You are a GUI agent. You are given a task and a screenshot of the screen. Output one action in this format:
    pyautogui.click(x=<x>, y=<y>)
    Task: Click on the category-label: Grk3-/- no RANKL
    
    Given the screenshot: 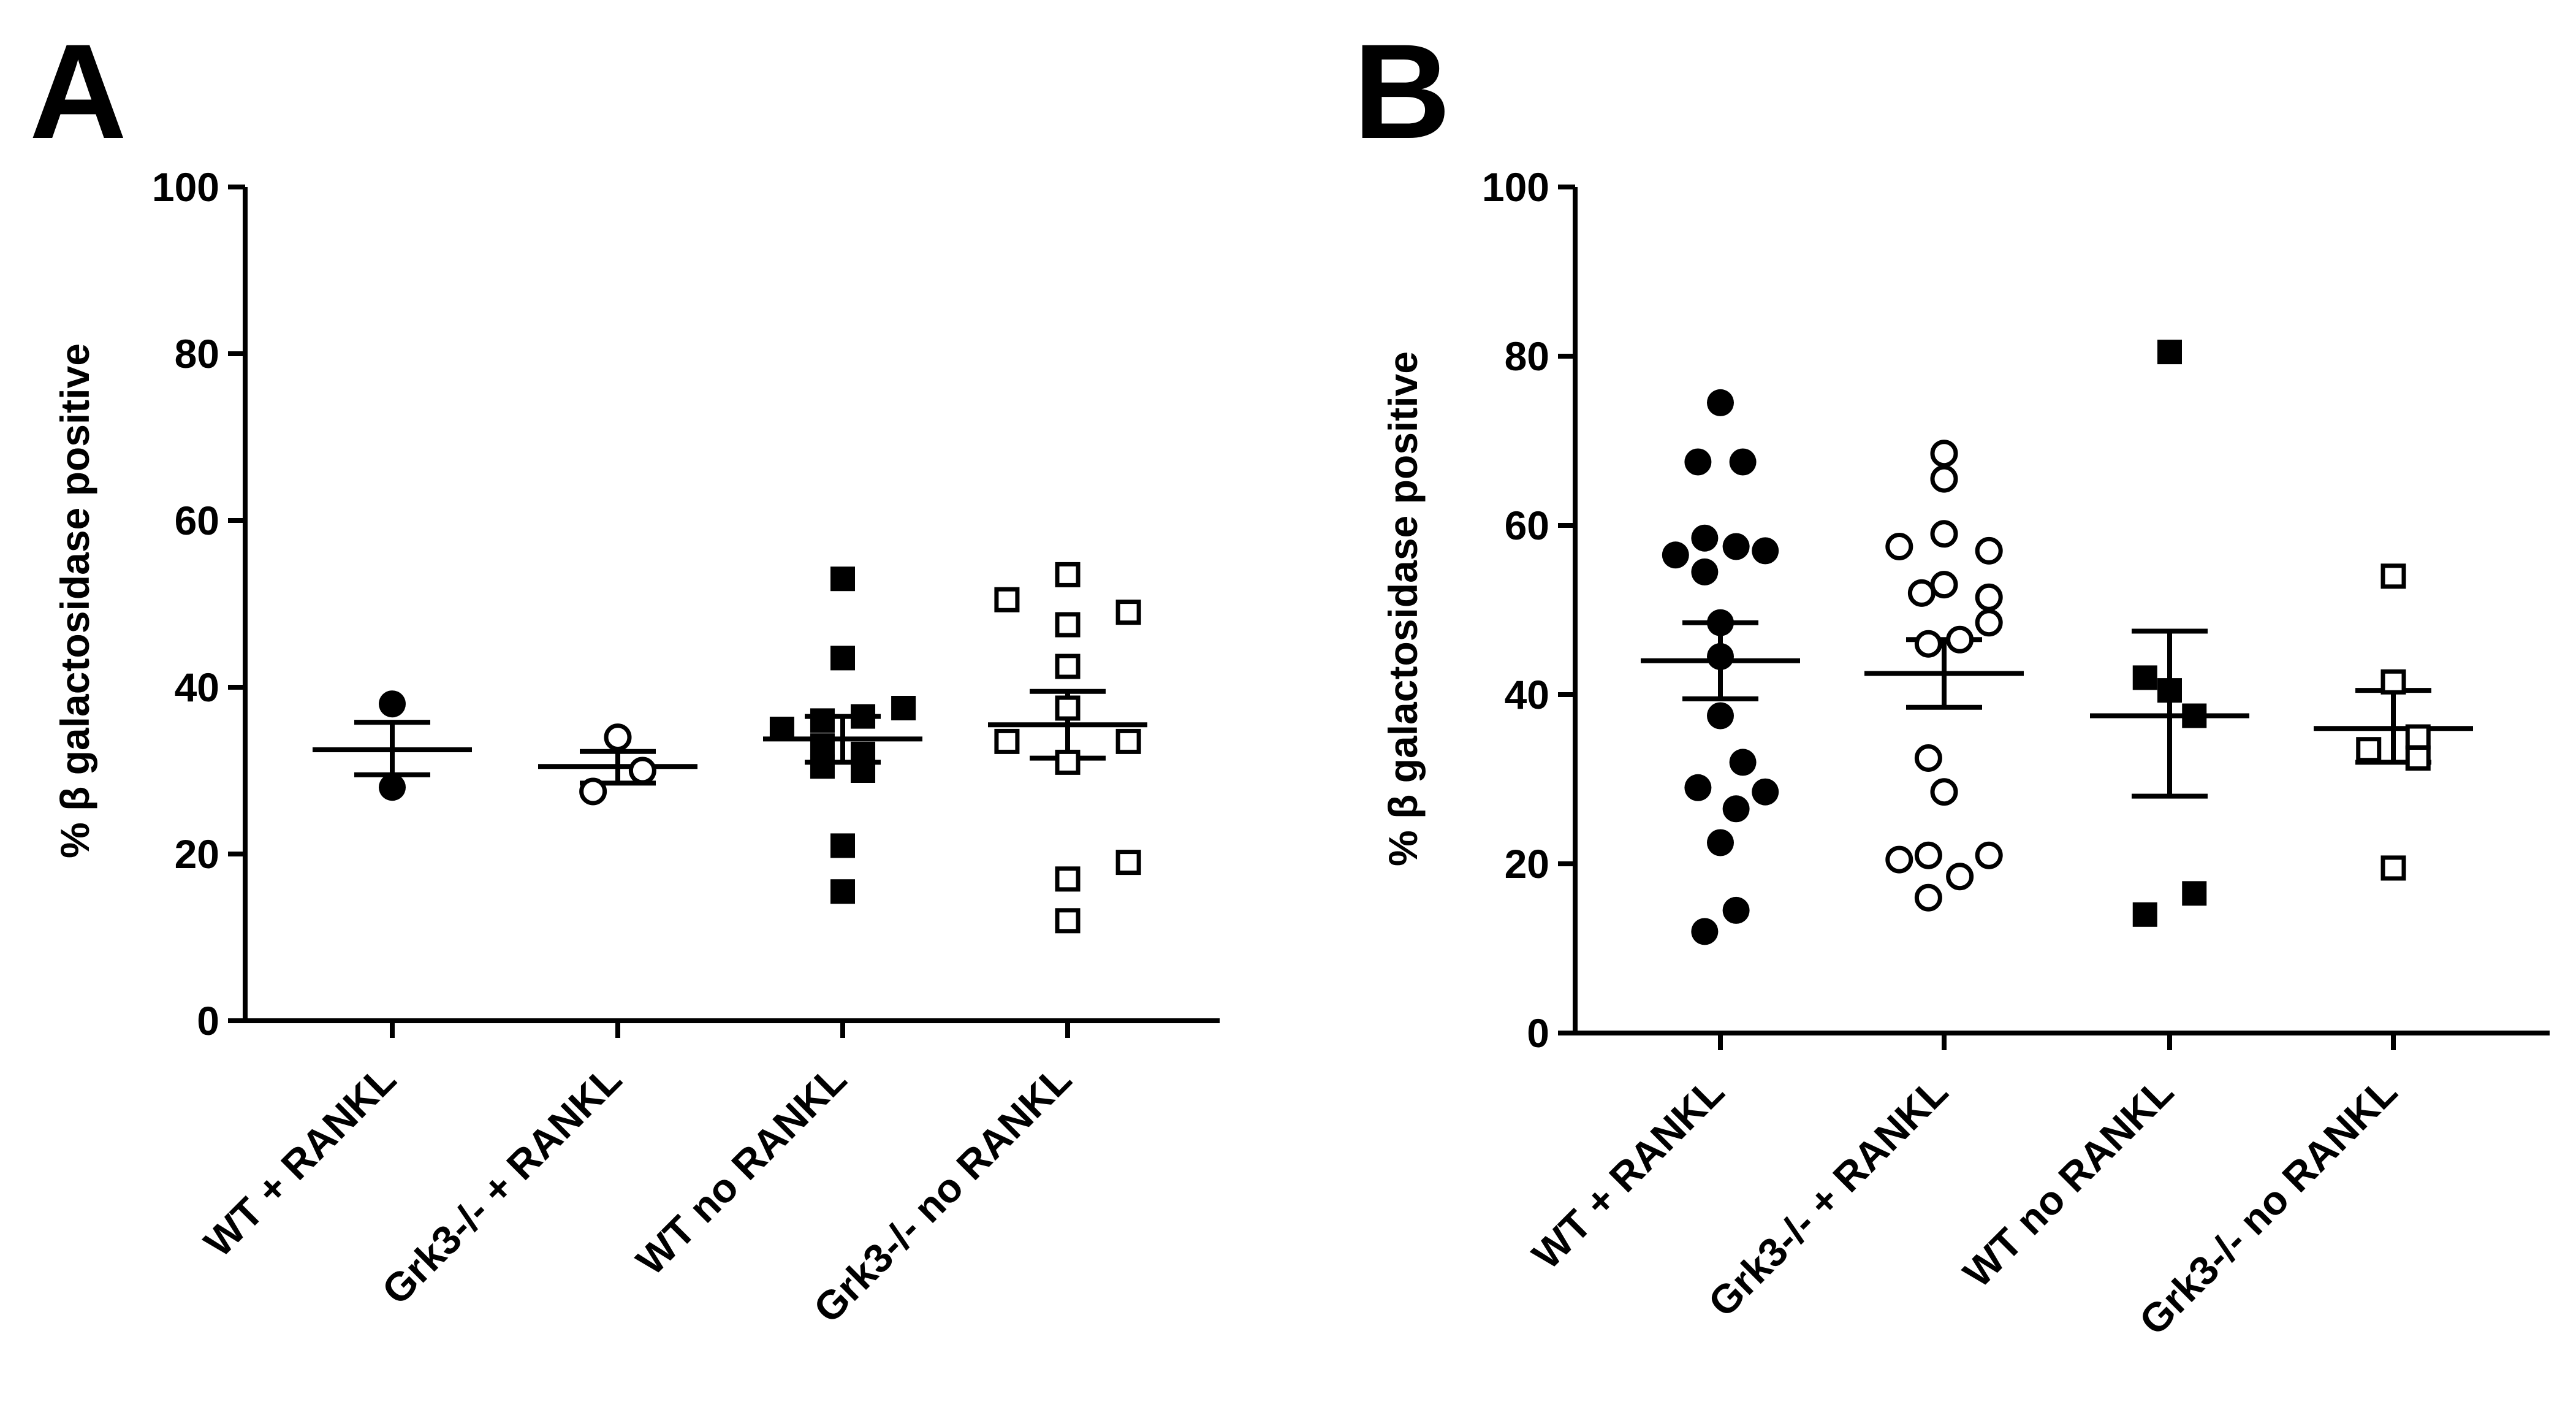 What is the action you would take?
    pyautogui.click(x=942, y=1194)
    